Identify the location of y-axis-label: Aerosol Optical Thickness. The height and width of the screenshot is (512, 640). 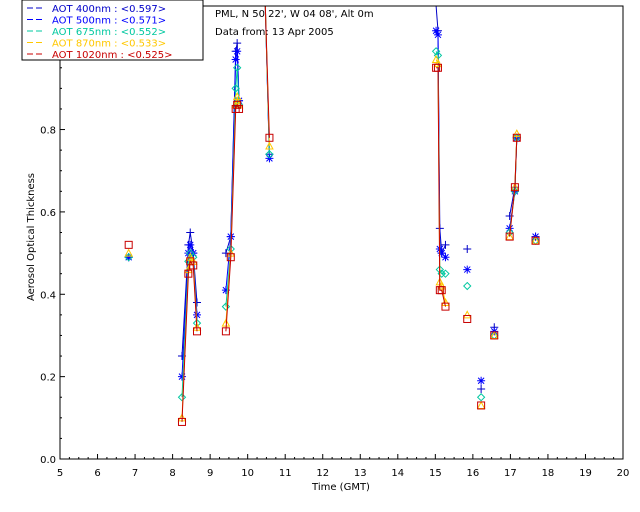
(31, 237).